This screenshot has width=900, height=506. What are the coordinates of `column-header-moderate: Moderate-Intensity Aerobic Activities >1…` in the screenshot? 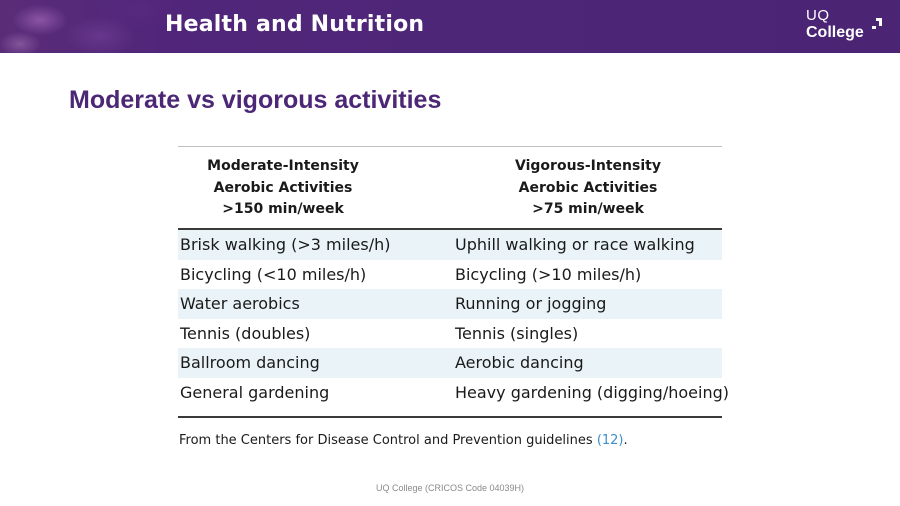 It's located at (283, 188).